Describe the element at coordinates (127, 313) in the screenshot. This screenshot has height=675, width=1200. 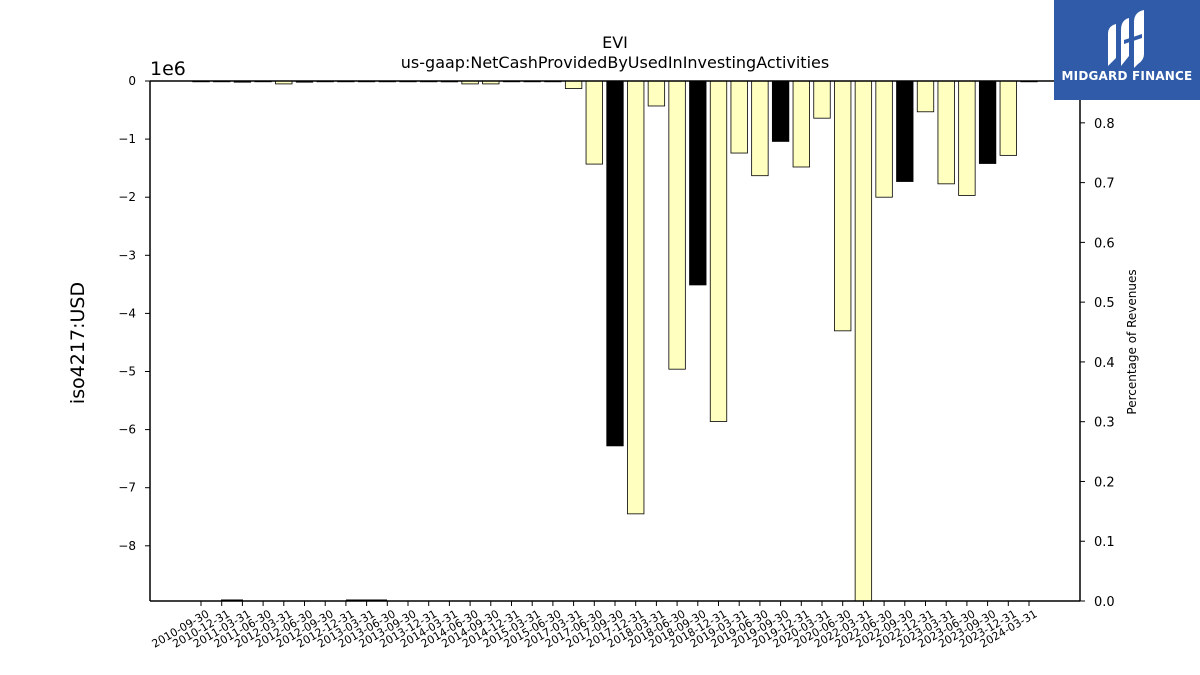
I see `y-tick-label: −4` at that location.